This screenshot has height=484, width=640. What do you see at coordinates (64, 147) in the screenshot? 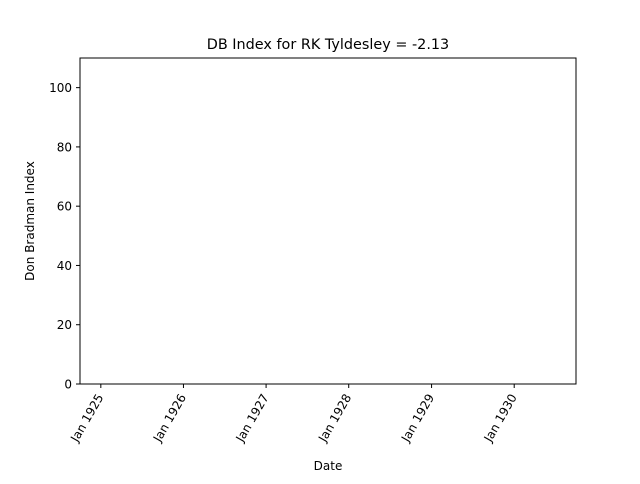
I see `y-tick-label: 80` at bounding box center [64, 147].